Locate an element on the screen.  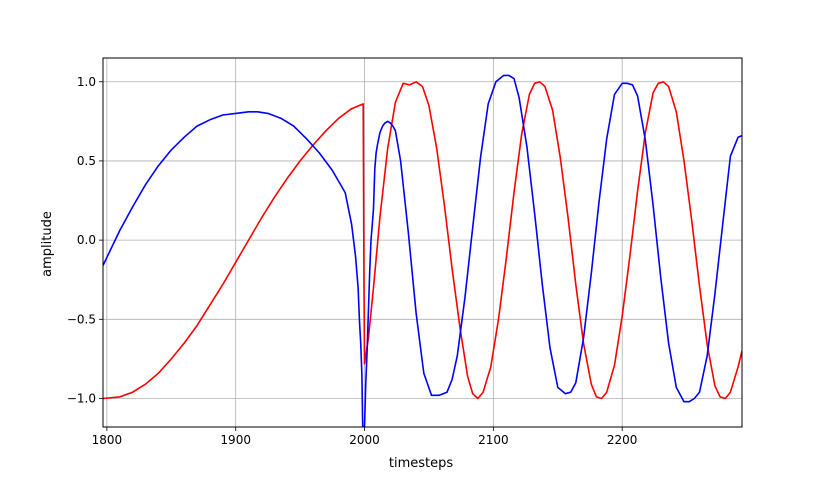
y-tick-label: 1.0 is located at coordinates (86, 82).